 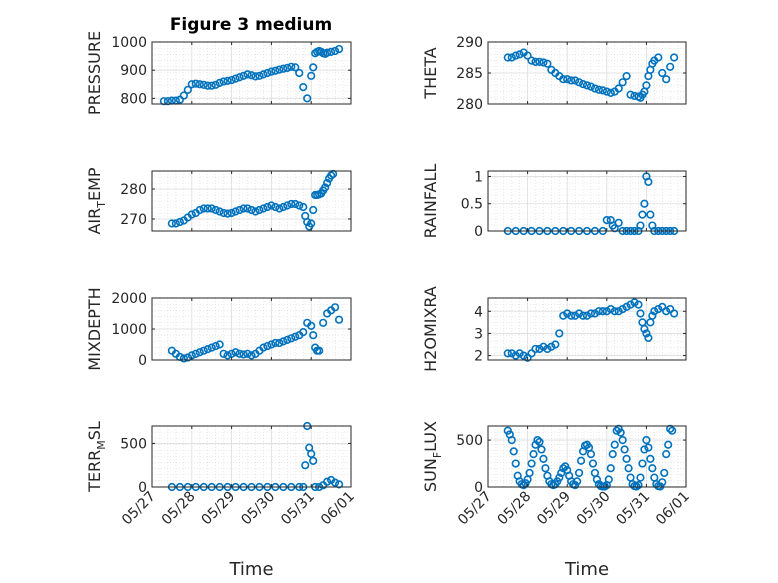 What do you see at coordinates (251, 201) in the screenshot?
I see `subplot-3-axes-box` at bounding box center [251, 201].